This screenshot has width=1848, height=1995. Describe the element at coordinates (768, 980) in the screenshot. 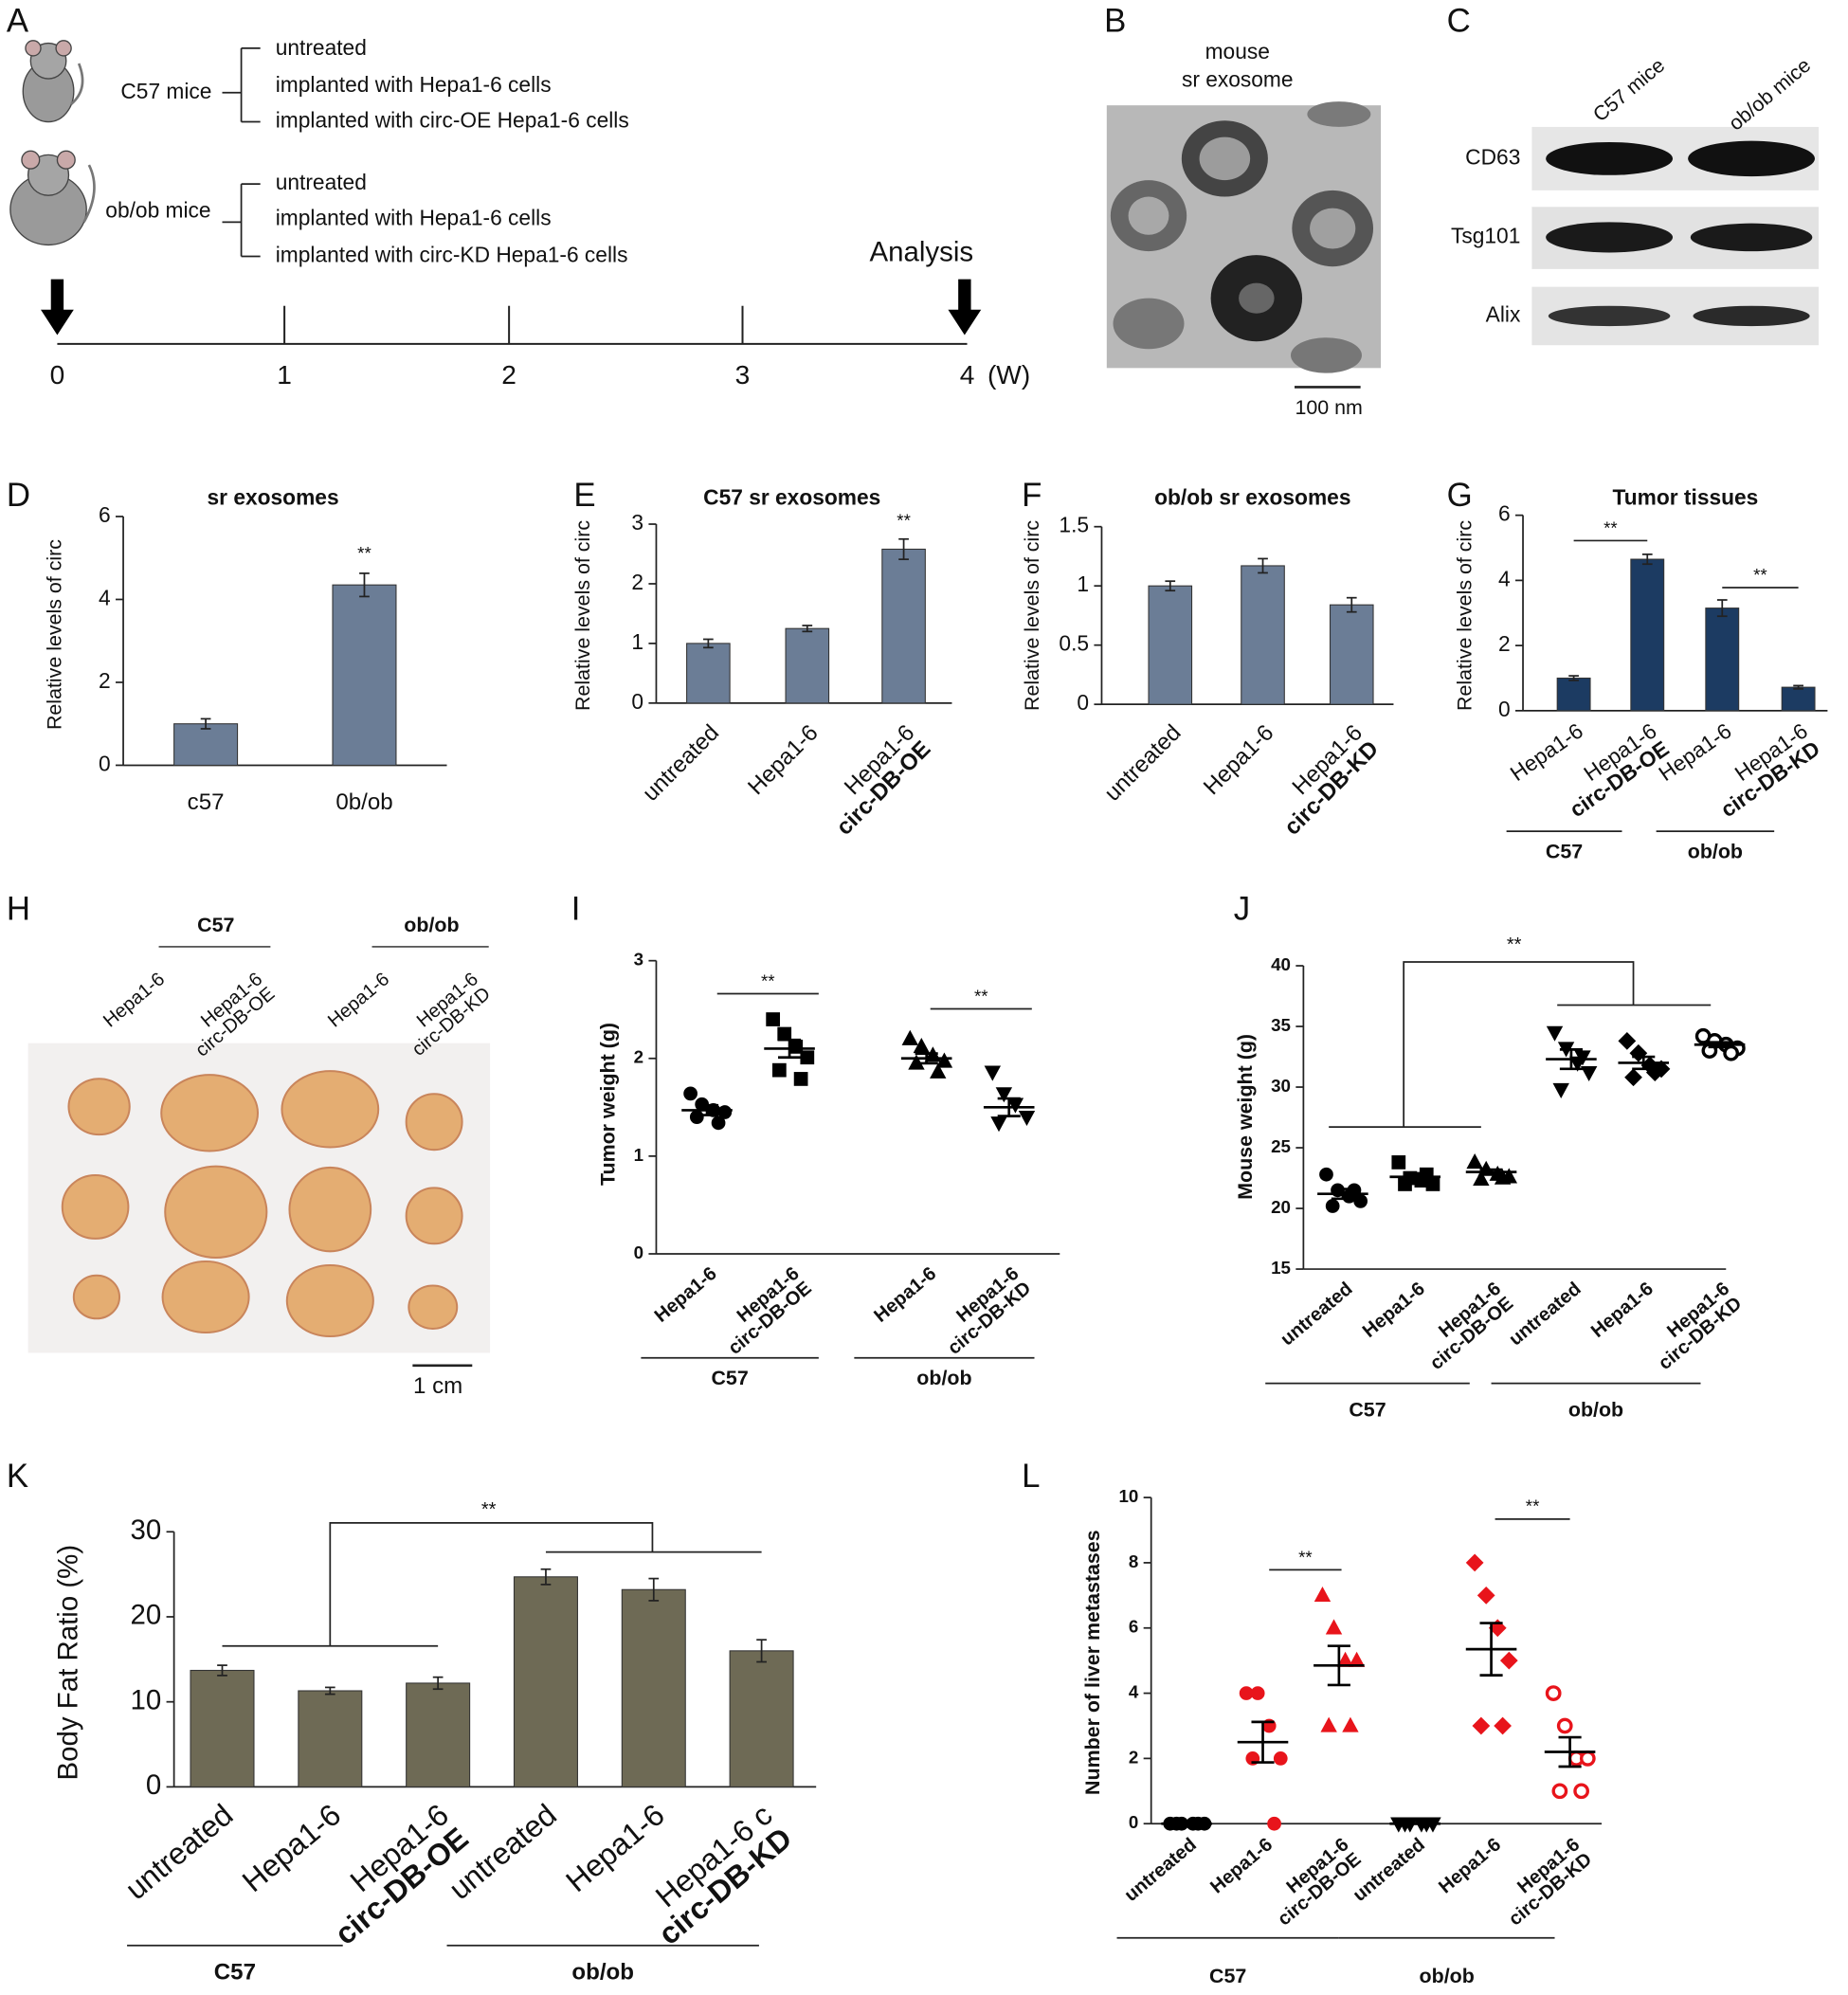

I see `significance-label: **` at that location.